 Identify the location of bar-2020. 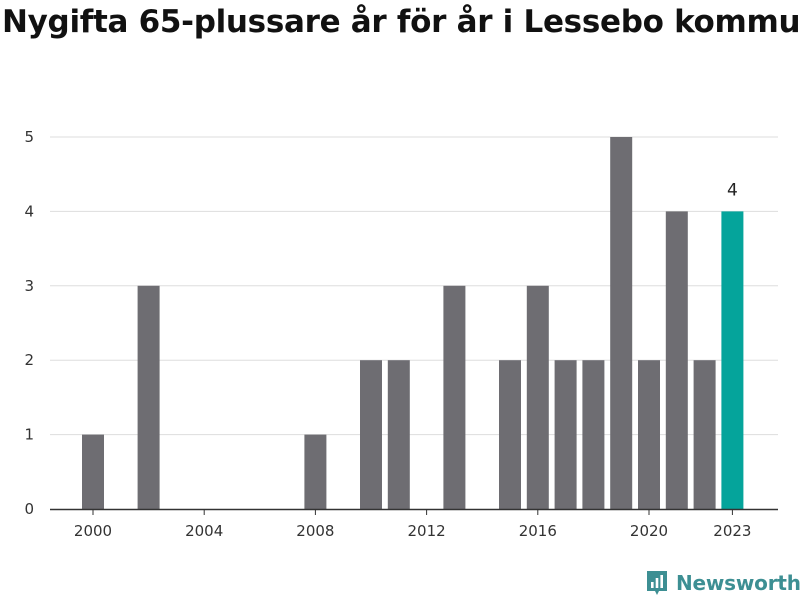
(649, 434).